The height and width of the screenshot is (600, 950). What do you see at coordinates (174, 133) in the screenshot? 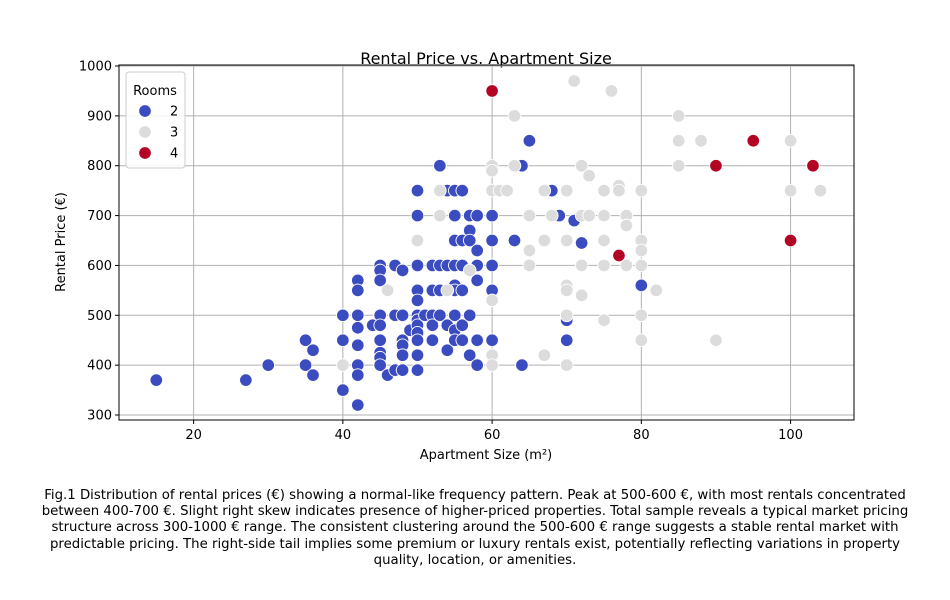
I see `legend-label-3: 3` at bounding box center [174, 133].